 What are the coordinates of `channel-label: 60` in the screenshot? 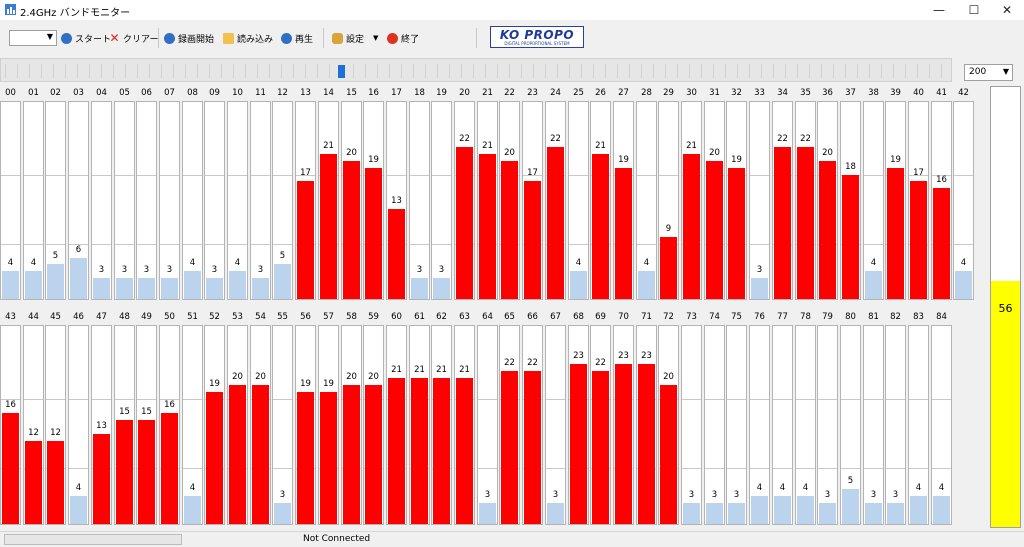 It's located at (396, 317).